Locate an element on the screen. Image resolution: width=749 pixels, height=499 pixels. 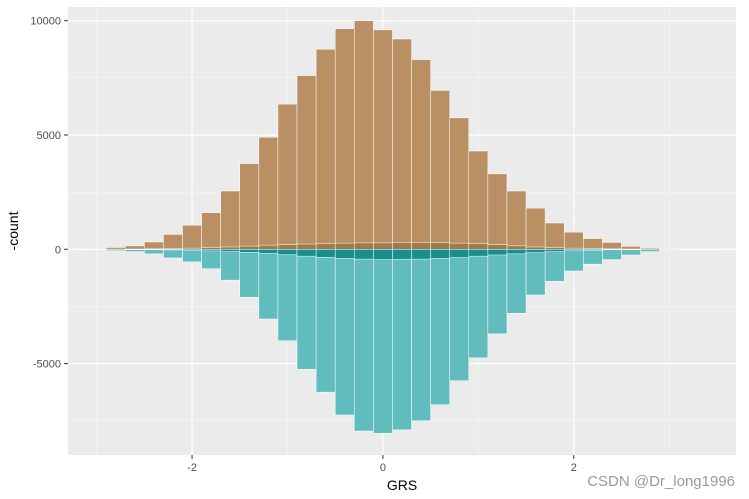
y-tick-label: 10000 is located at coordinates (45, 22).